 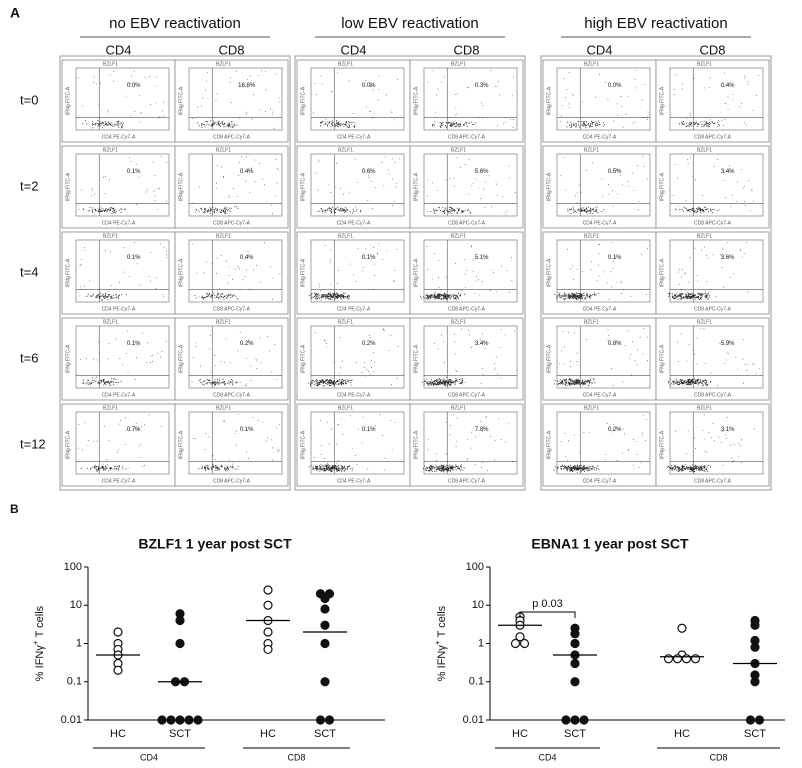 I want to click on group-label: CD4, so click(x=547, y=757).